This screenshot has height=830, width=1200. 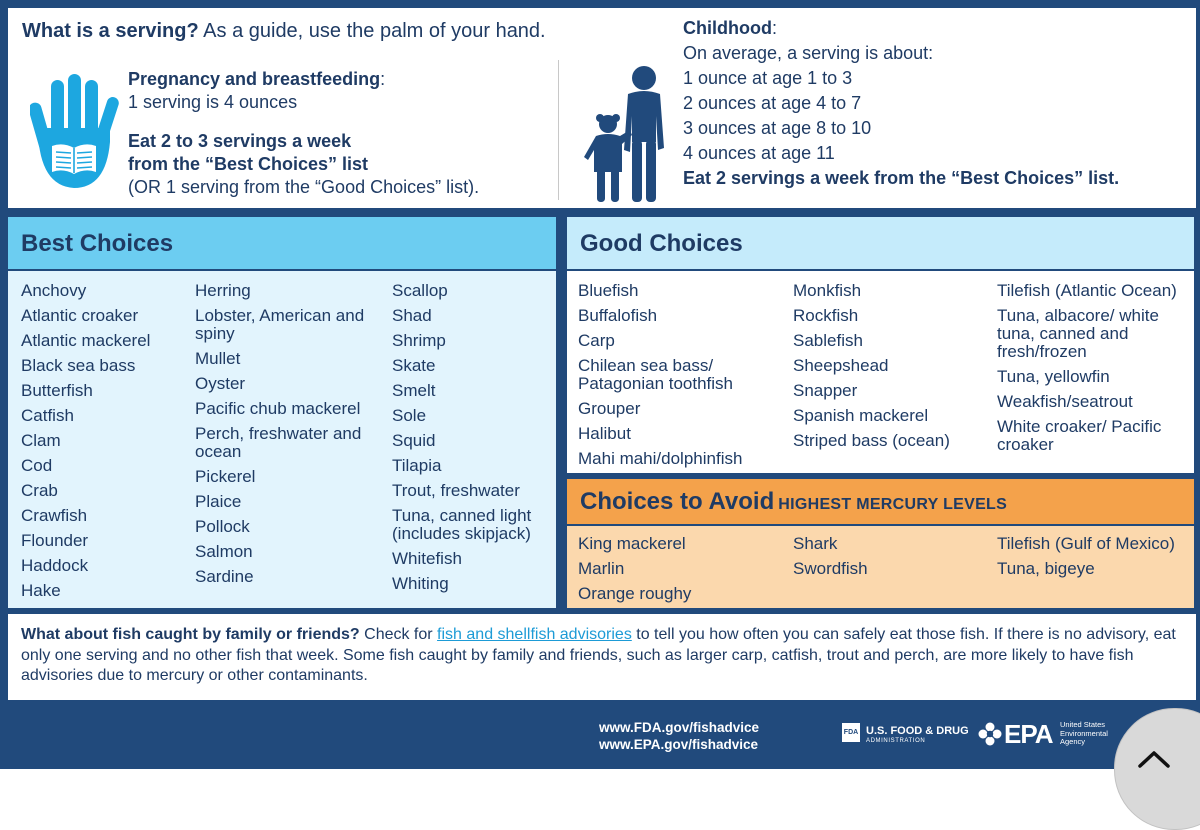 I want to click on good-choice-item: Chilean sea bass/ Patagonian toothfish, so click(x=656, y=374).